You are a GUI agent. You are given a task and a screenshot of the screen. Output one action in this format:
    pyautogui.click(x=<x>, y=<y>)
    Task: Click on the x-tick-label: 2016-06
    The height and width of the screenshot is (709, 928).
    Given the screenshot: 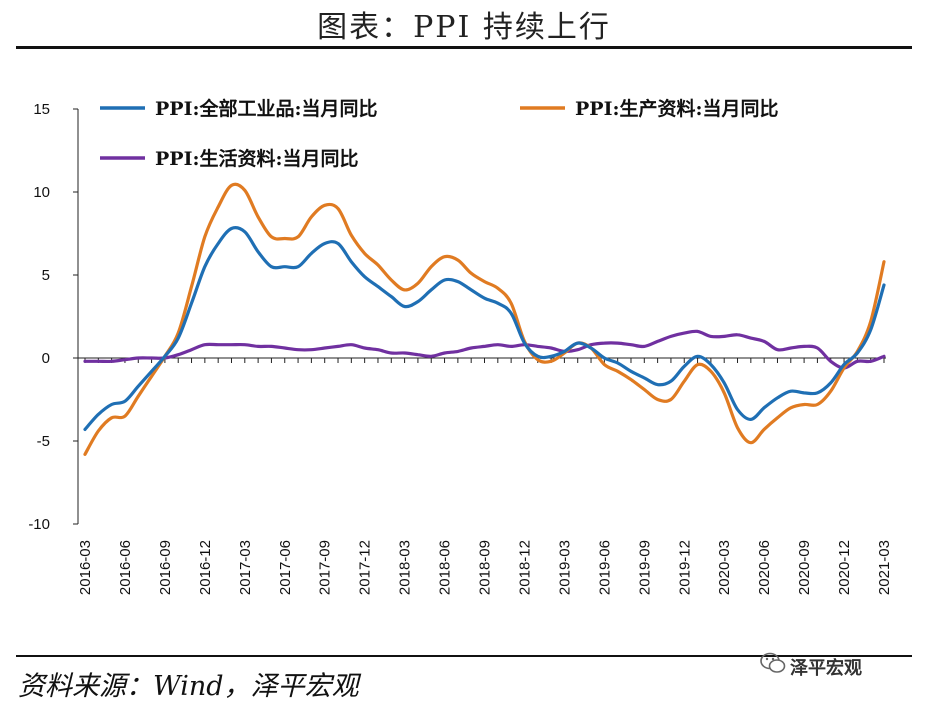 What is the action you would take?
    pyautogui.click(x=125, y=567)
    